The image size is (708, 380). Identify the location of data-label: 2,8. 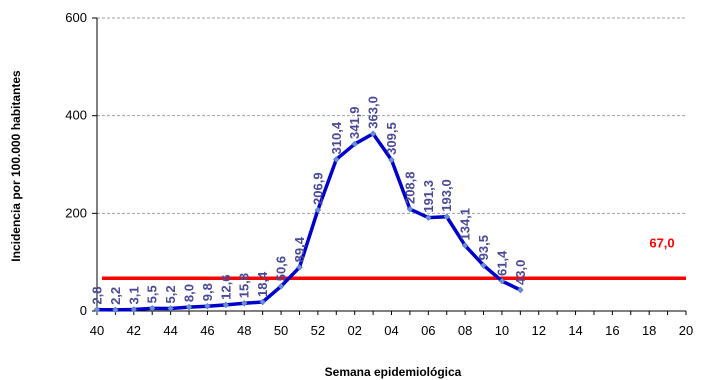
(97, 296).